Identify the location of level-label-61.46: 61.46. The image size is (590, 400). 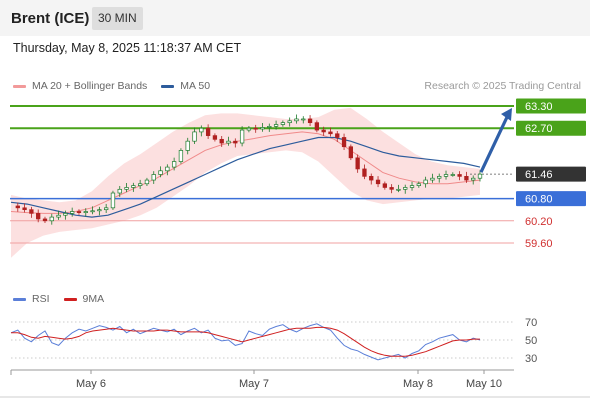
(539, 175).